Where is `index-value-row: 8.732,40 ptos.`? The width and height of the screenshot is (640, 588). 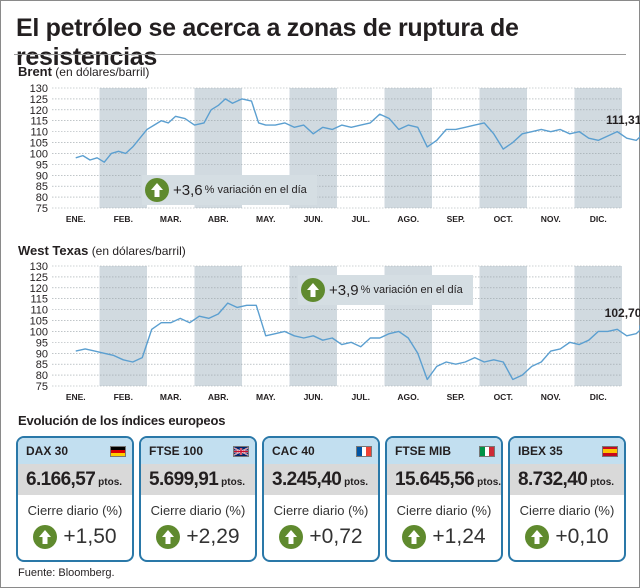 index-value-row: 8.732,40 ptos. is located at coordinates (567, 479).